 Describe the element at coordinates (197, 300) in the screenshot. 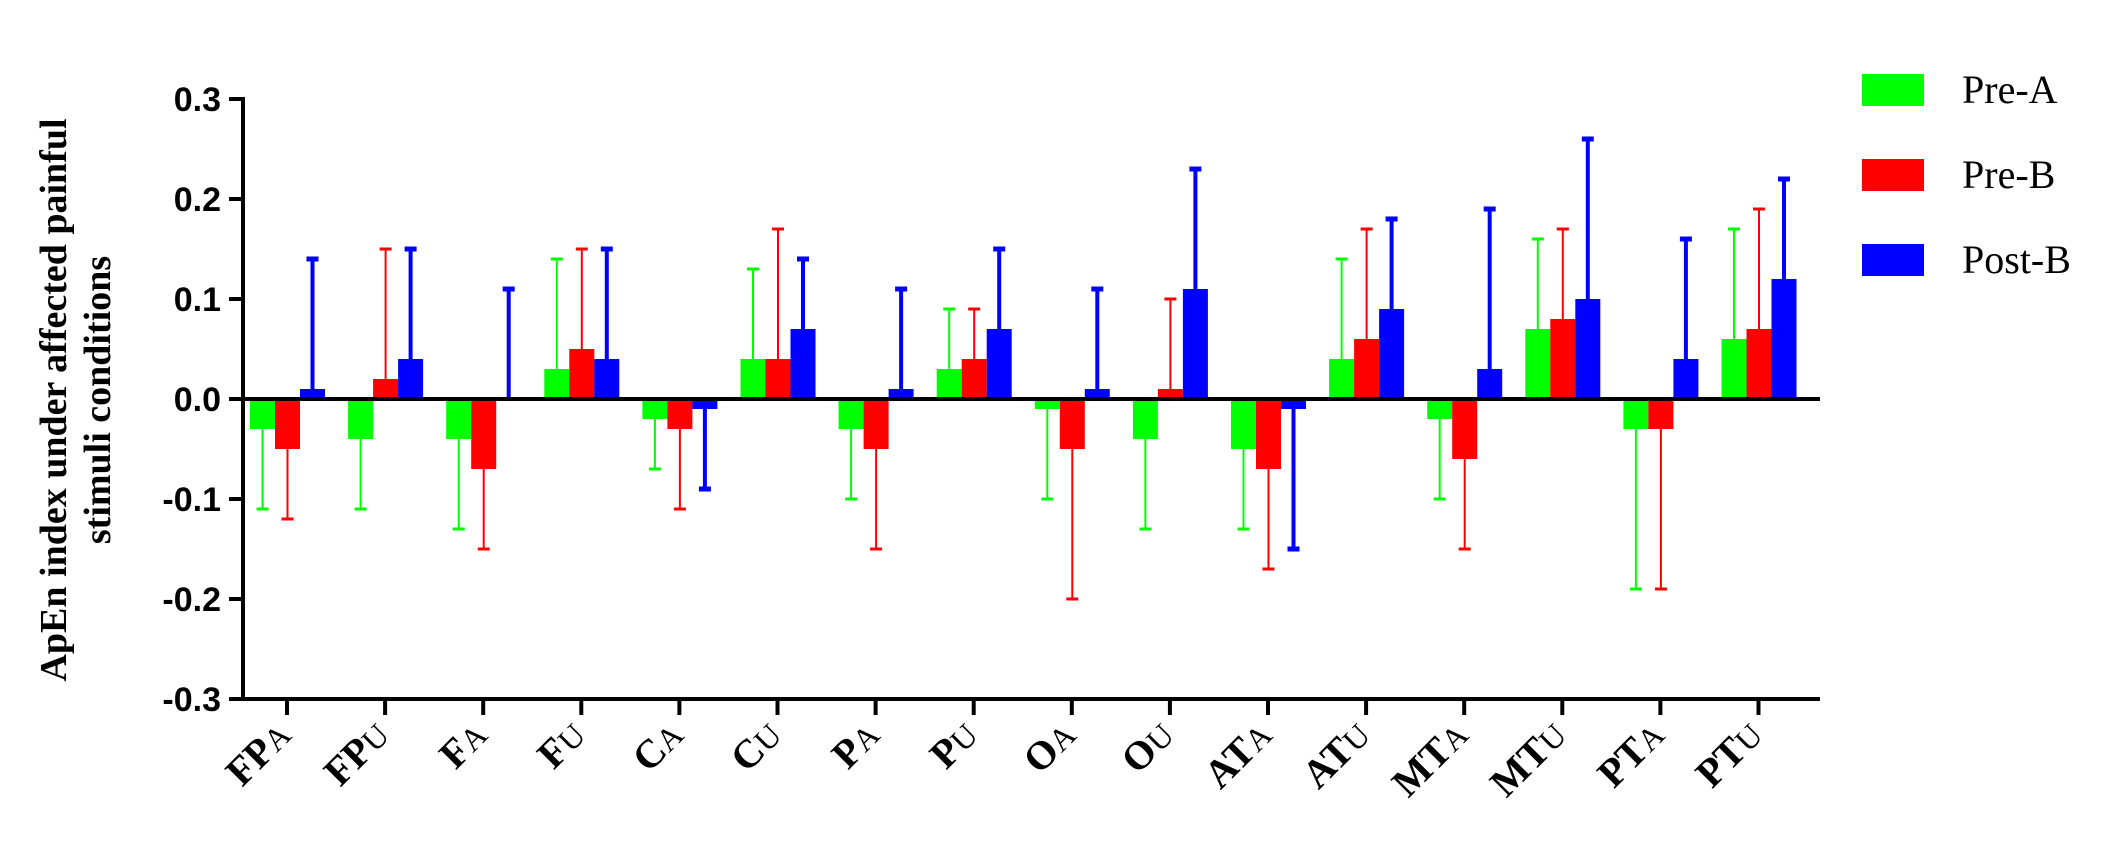

I see `y-tick-label: 0.1` at that location.